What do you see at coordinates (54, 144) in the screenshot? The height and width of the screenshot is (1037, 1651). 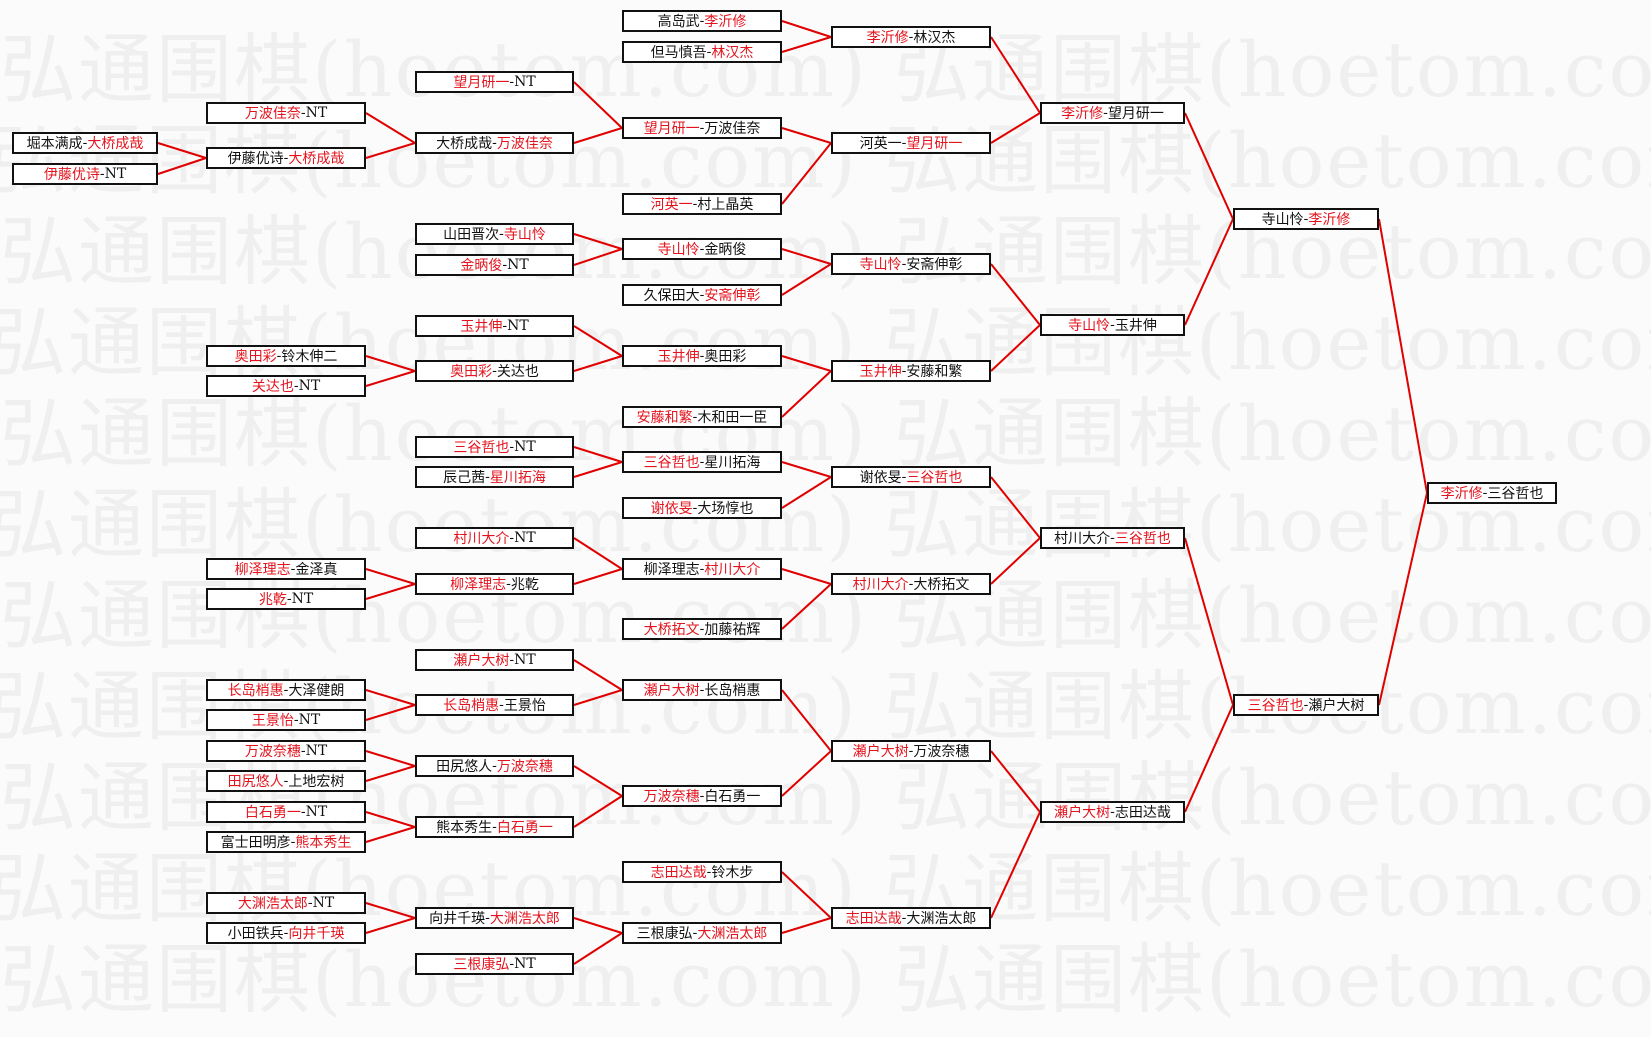 I see `player-name: 堀本满成` at bounding box center [54, 144].